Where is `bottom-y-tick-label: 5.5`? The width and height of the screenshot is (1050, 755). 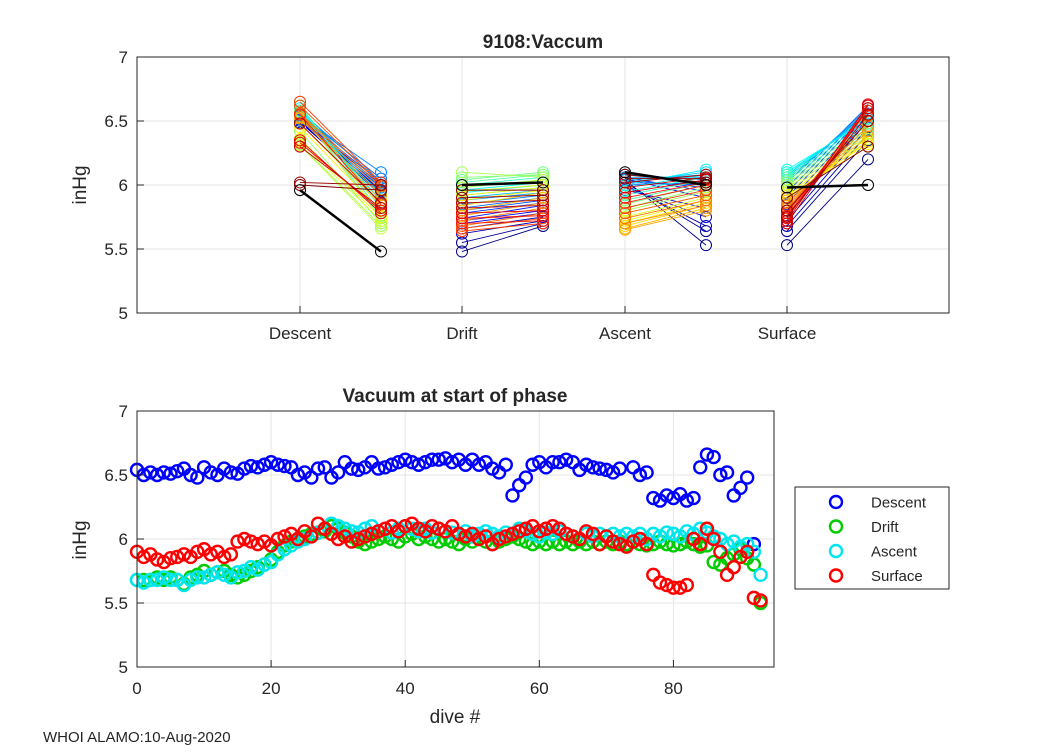 bottom-y-tick-label: 5.5 is located at coordinates (116, 603).